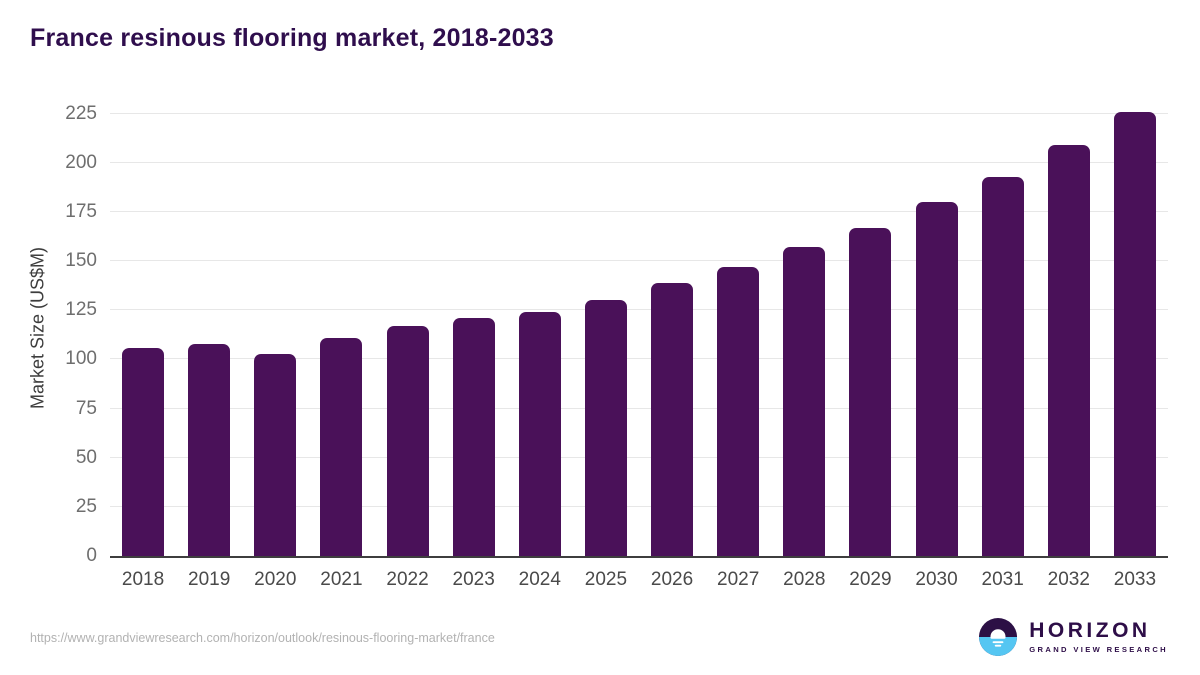  What do you see at coordinates (870, 391) in the screenshot?
I see `bar-2029` at bounding box center [870, 391].